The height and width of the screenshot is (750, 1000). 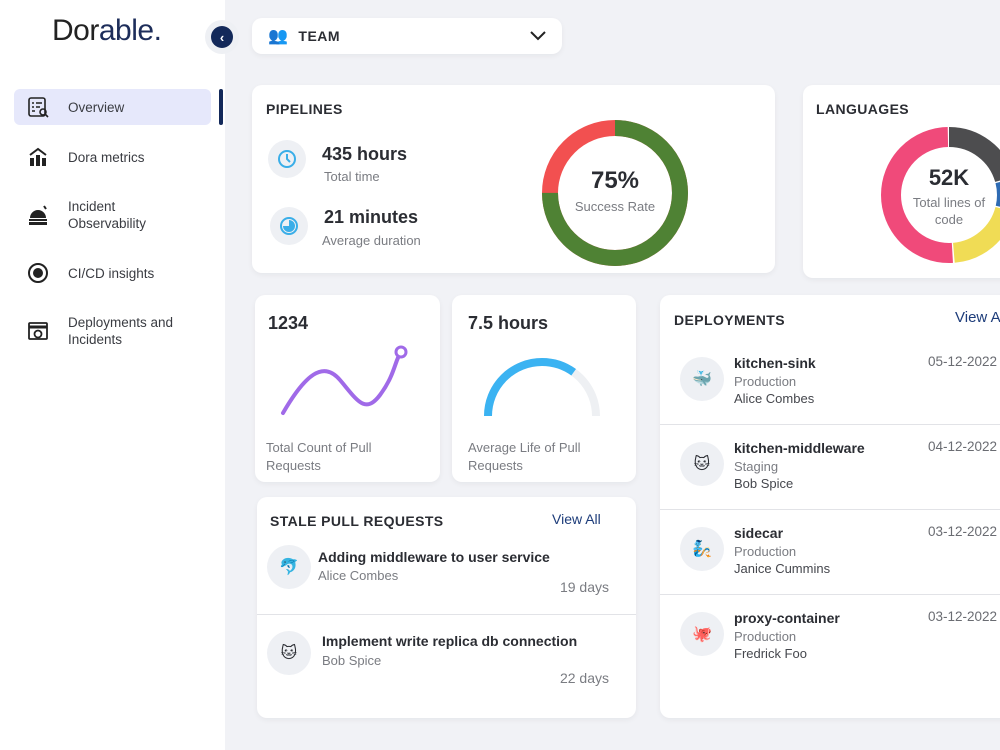 I want to click on sidebar-item-label: Incident Observability, so click(x=107, y=215).